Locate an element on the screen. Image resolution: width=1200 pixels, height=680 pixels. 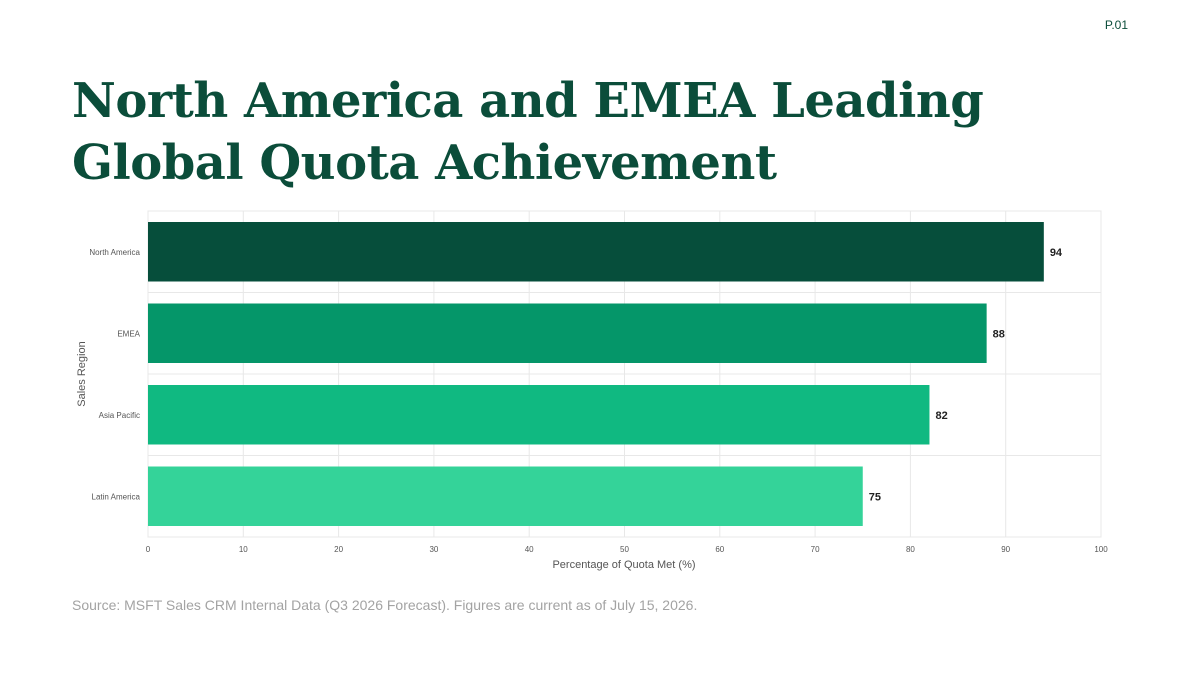
x-tick-label: 60 is located at coordinates (719, 549).